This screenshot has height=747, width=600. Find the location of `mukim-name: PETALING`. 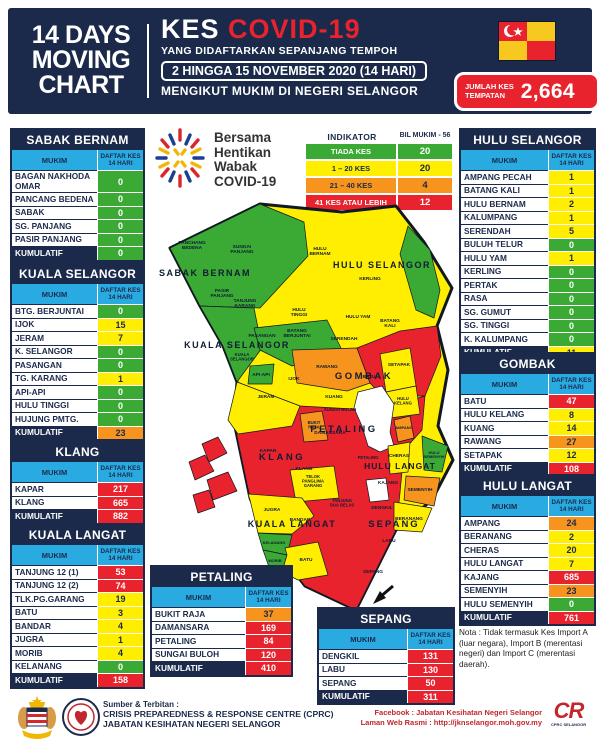

mukim-name: PETALING is located at coordinates (198, 641).